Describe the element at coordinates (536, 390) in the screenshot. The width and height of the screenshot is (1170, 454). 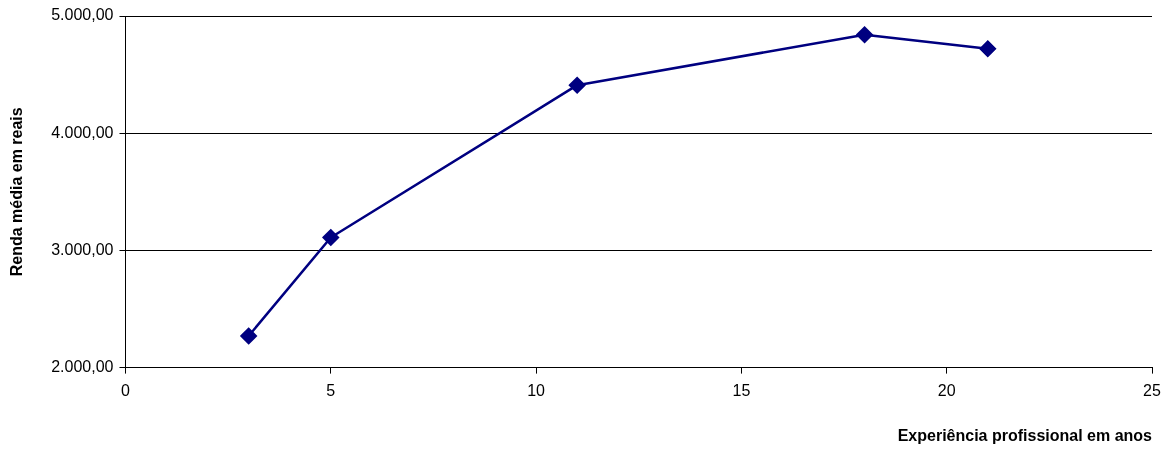
I see `x-tick-label: 10` at that location.